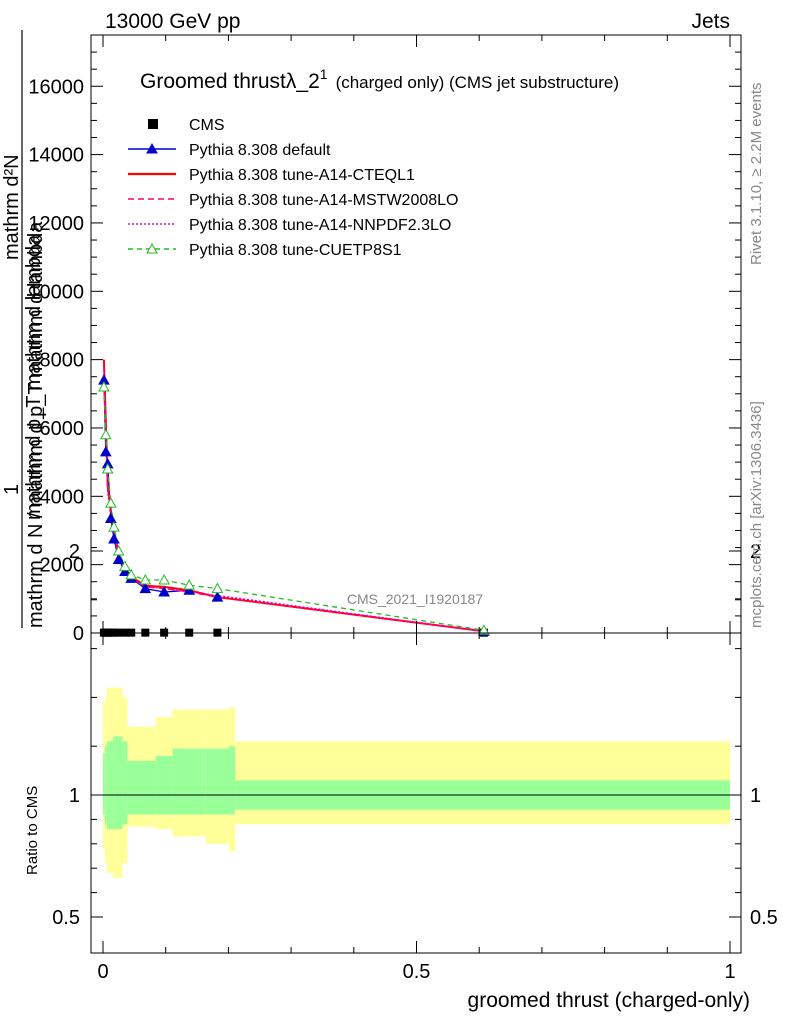  What do you see at coordinates (324, 74) in the screenshot?
I see `plot-title-sup: 1` at bounding box center [324, 74].